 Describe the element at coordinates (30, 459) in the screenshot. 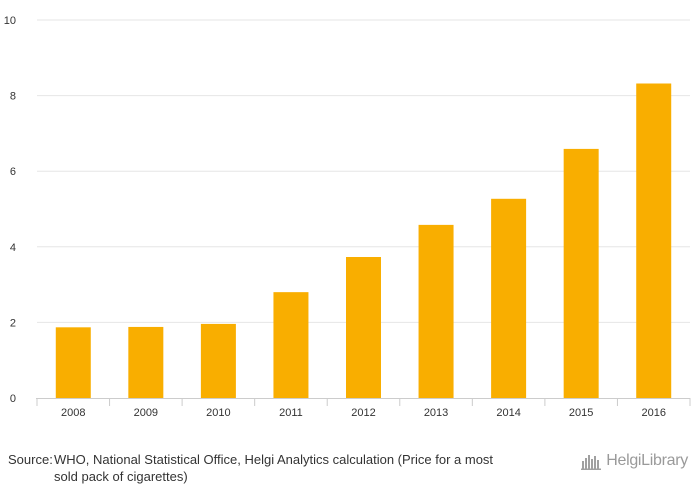

I see `source-label: Source:` at that location.